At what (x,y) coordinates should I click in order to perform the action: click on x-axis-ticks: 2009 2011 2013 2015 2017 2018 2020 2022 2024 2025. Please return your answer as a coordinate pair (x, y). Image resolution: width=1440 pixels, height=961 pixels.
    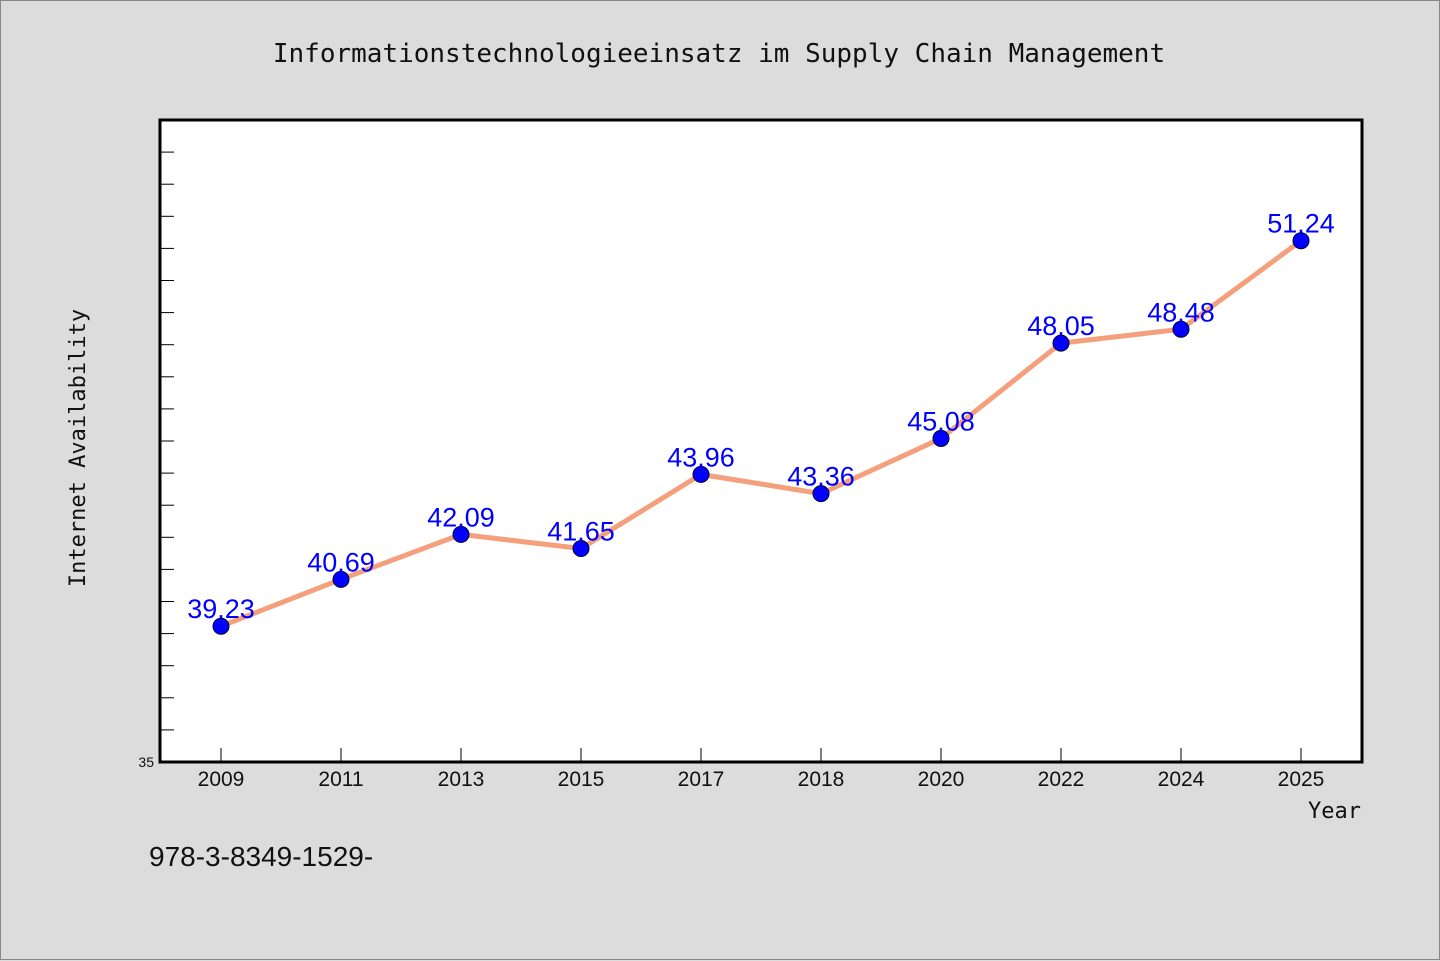
    Looking at the image, I should click on (761, 769).